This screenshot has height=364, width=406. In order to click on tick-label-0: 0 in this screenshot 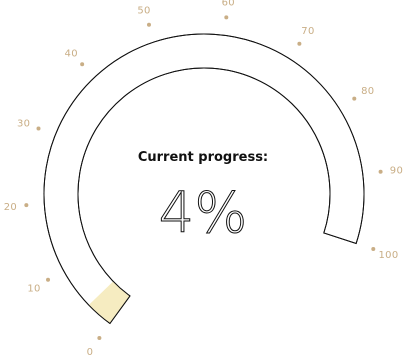, I will do `click(90, 352)`.